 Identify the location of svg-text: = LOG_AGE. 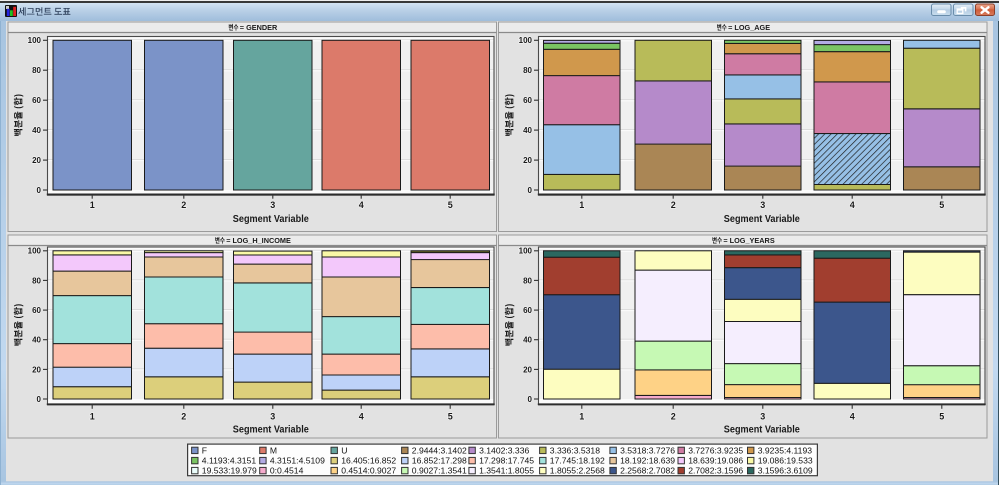
(749, 27).